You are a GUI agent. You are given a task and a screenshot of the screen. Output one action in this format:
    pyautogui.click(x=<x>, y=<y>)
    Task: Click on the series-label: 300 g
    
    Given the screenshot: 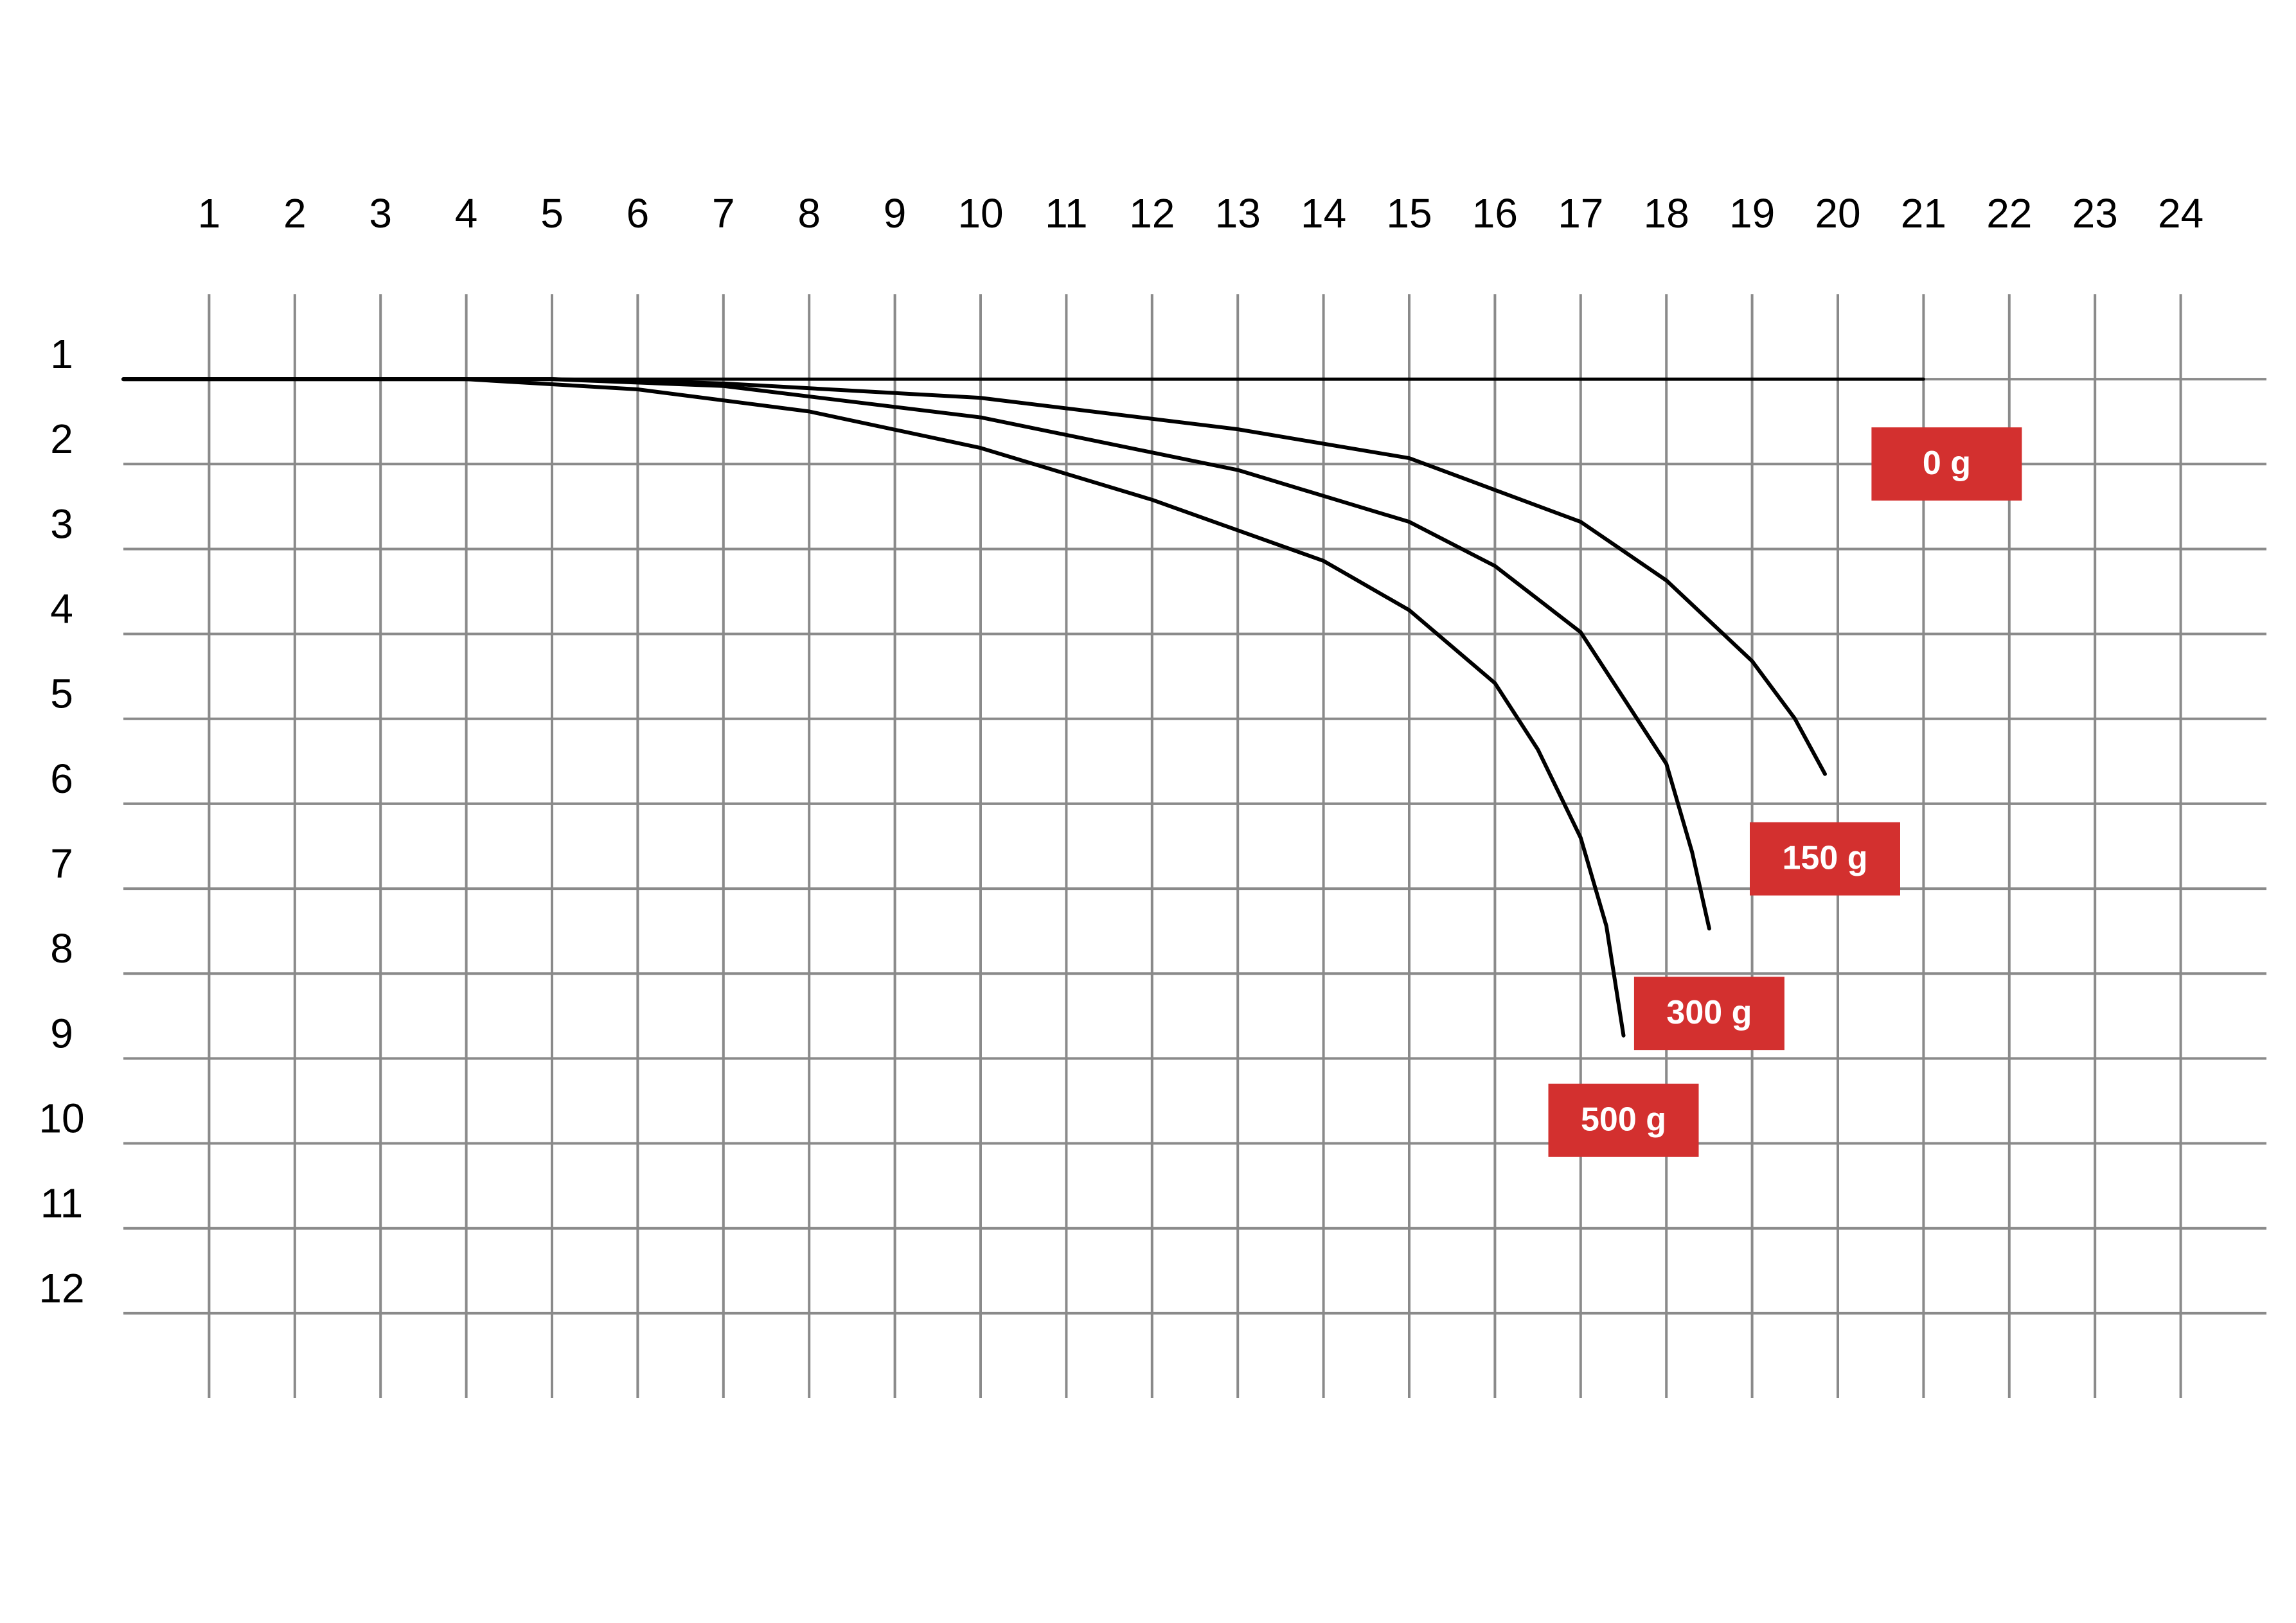 What is the action you would take?
    pyautogui.click(x=1709, y=1012)
    